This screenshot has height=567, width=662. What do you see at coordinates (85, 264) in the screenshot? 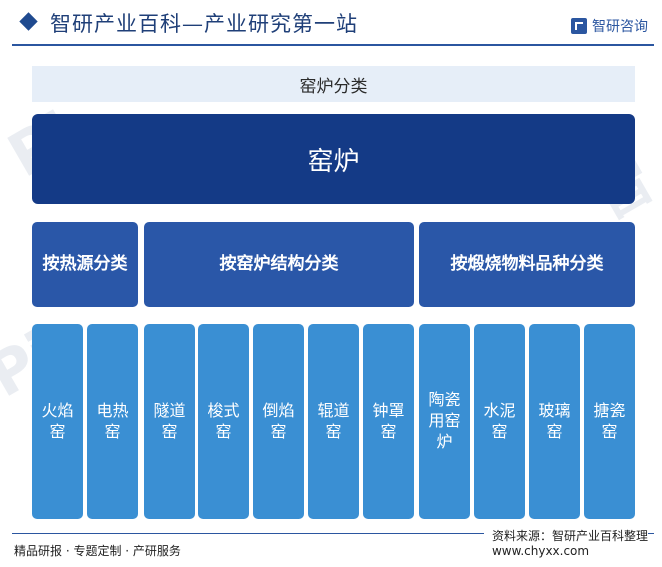
I see `category-node: 按热源分类` at bounding box center [85, 264].